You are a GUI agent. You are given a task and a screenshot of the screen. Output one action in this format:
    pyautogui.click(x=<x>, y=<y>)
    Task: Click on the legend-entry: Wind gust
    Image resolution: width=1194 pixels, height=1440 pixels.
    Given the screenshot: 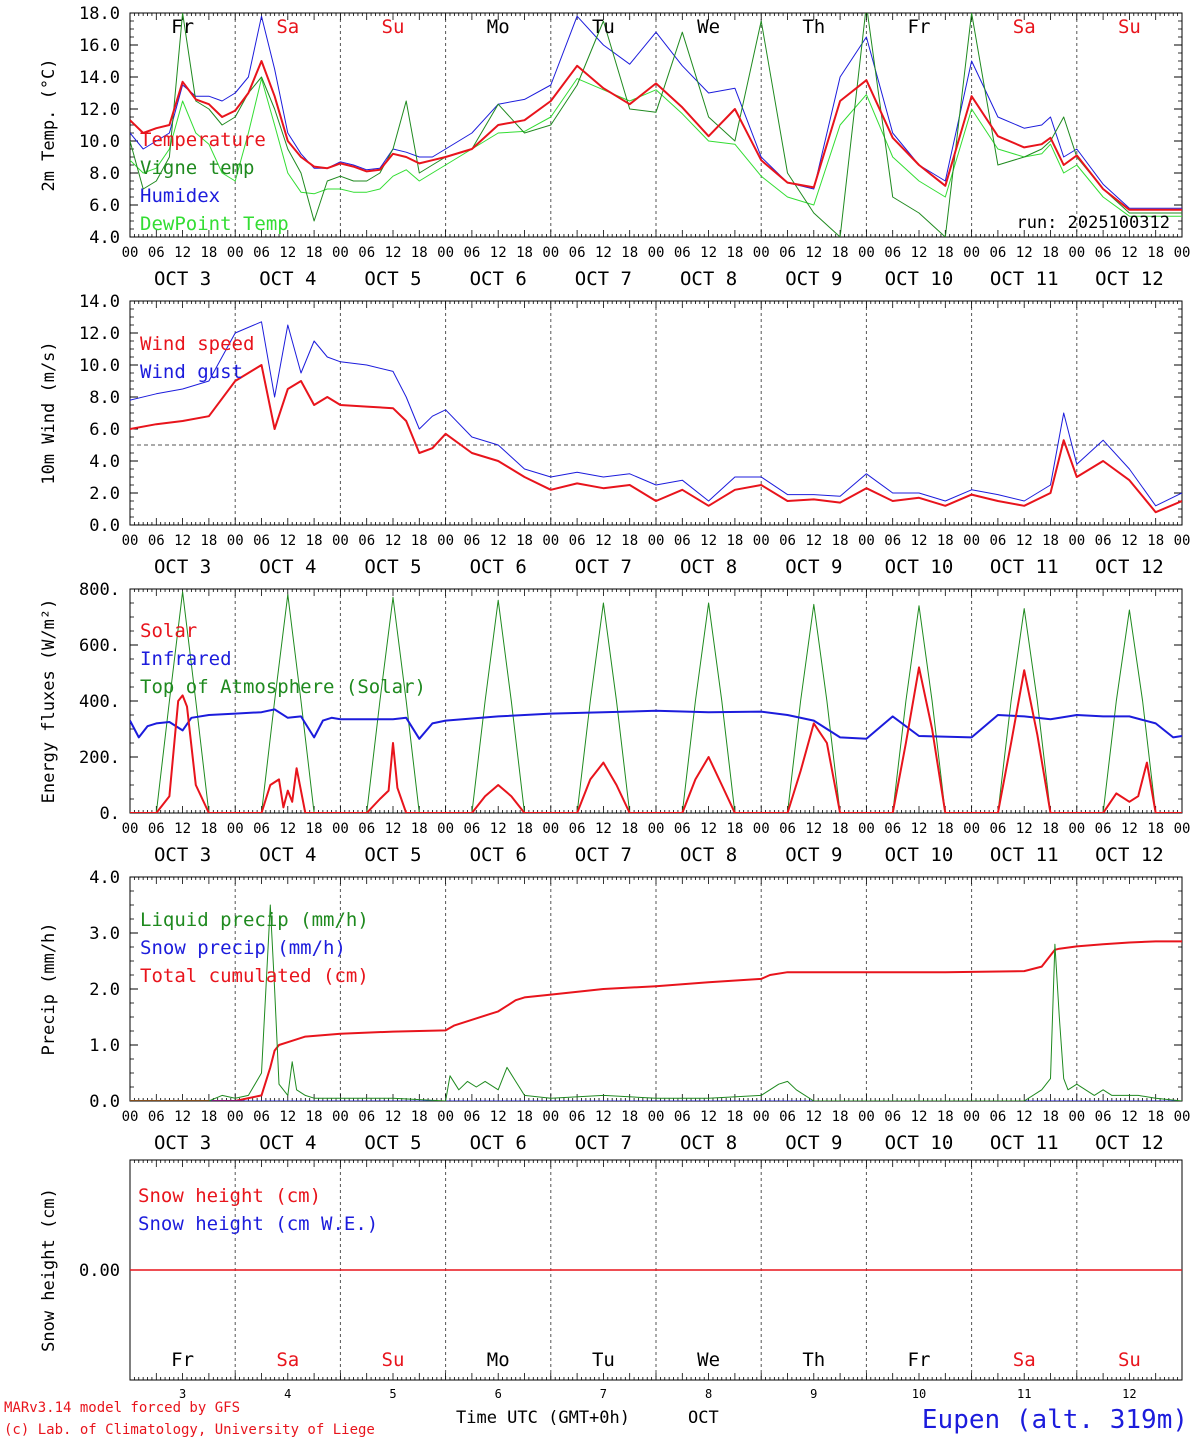 What is the action you would take?
    pyautogui.click(x=191, y=372)
    